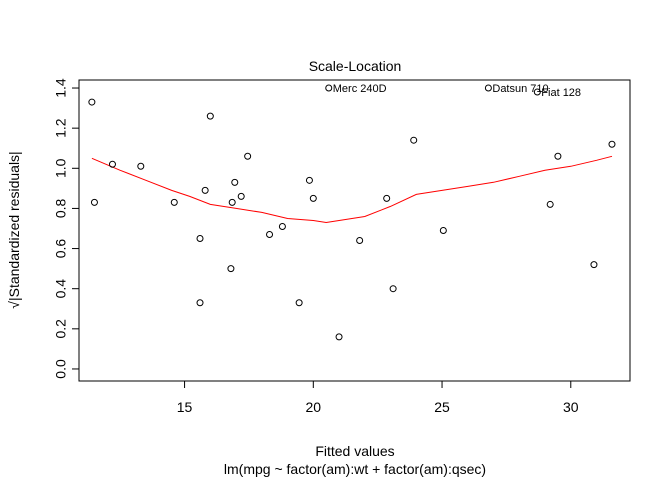  Describe the element at coordinates (66, 228) in the screenshot. I see `y-axis: 0.0 0.2 0.4 0.6 0.8 1.0 1.2 1.4` at that location.